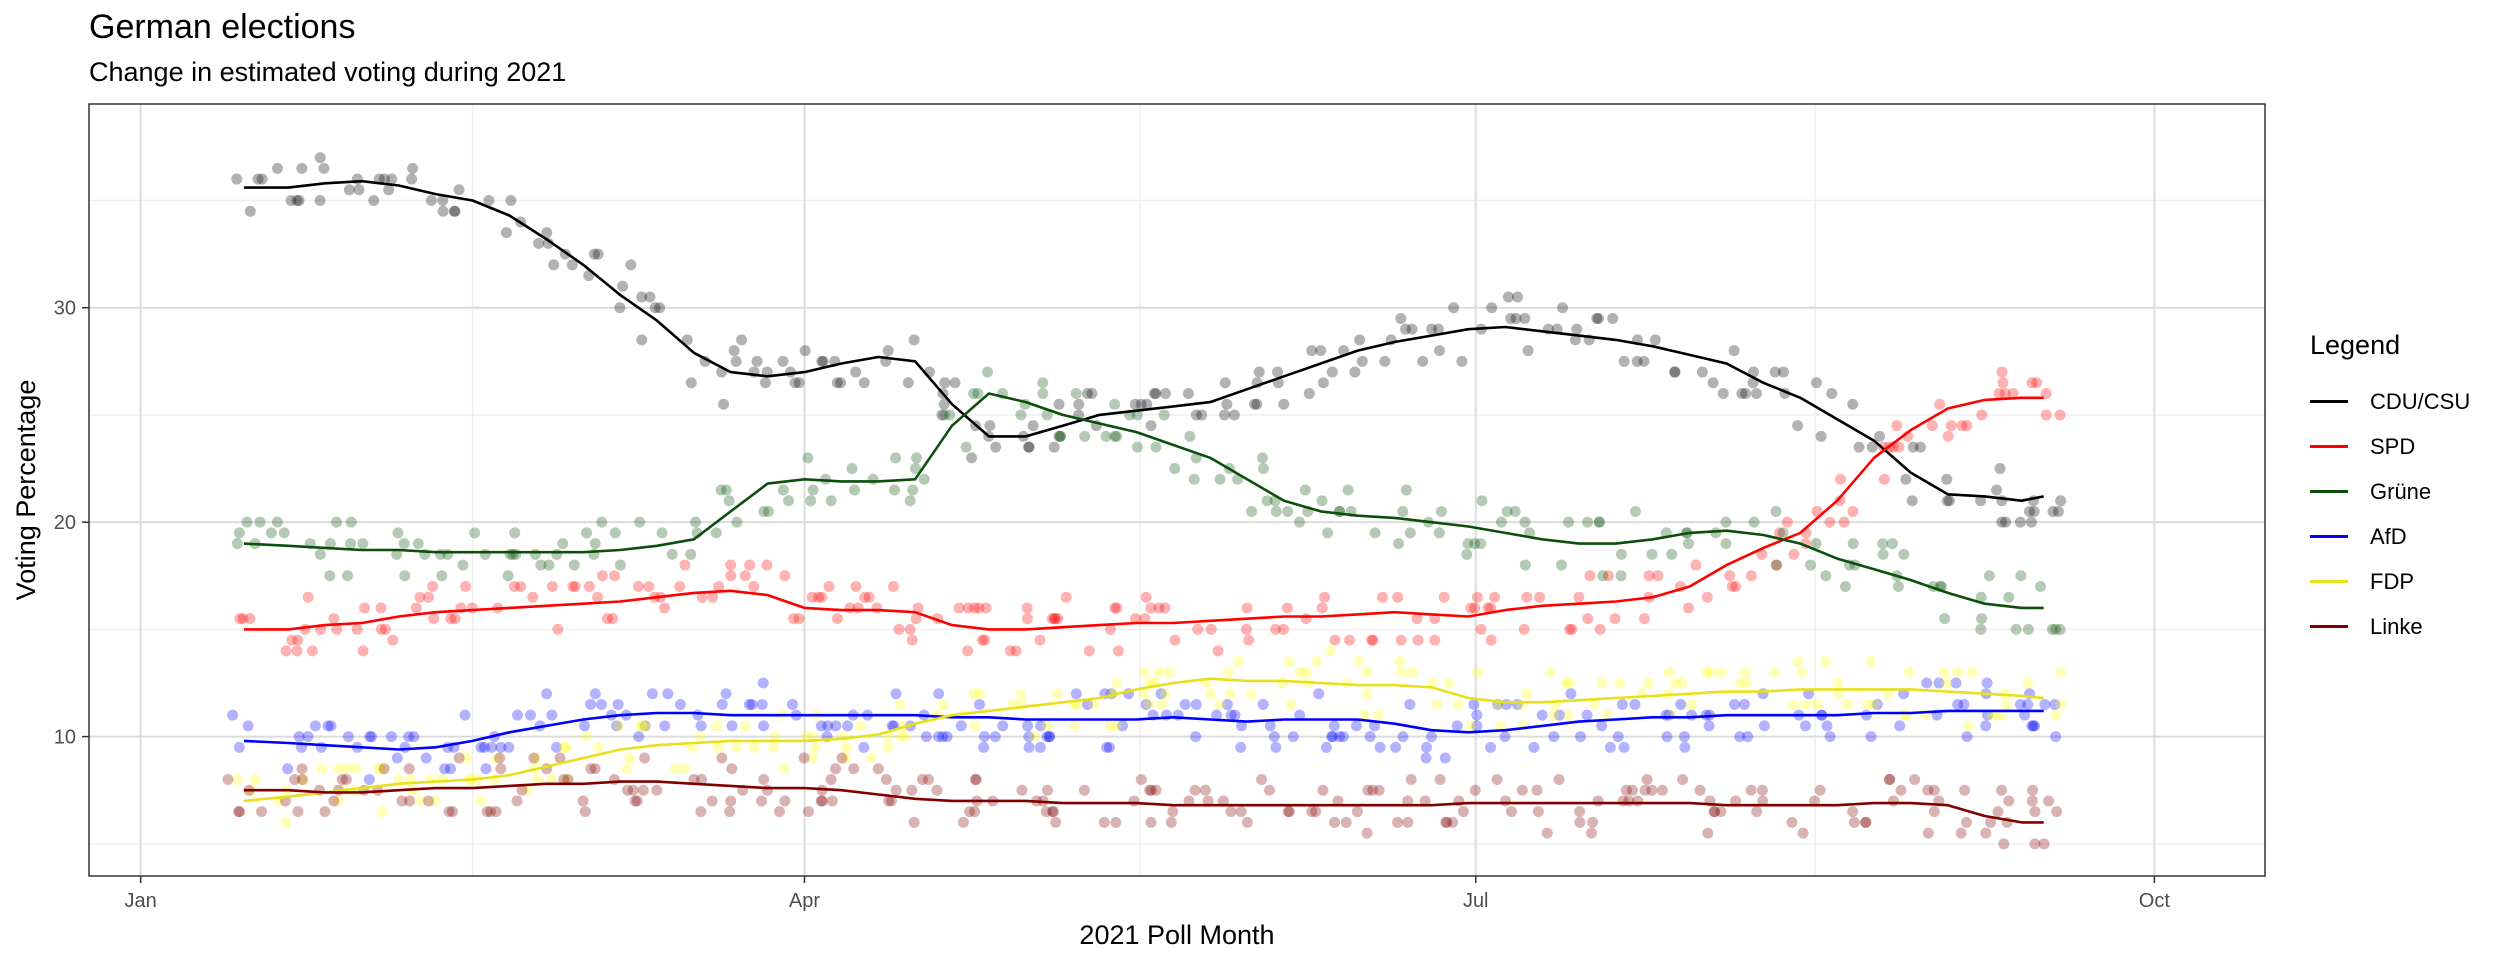  I want to click on series-line-linke, so click(1143, 802).